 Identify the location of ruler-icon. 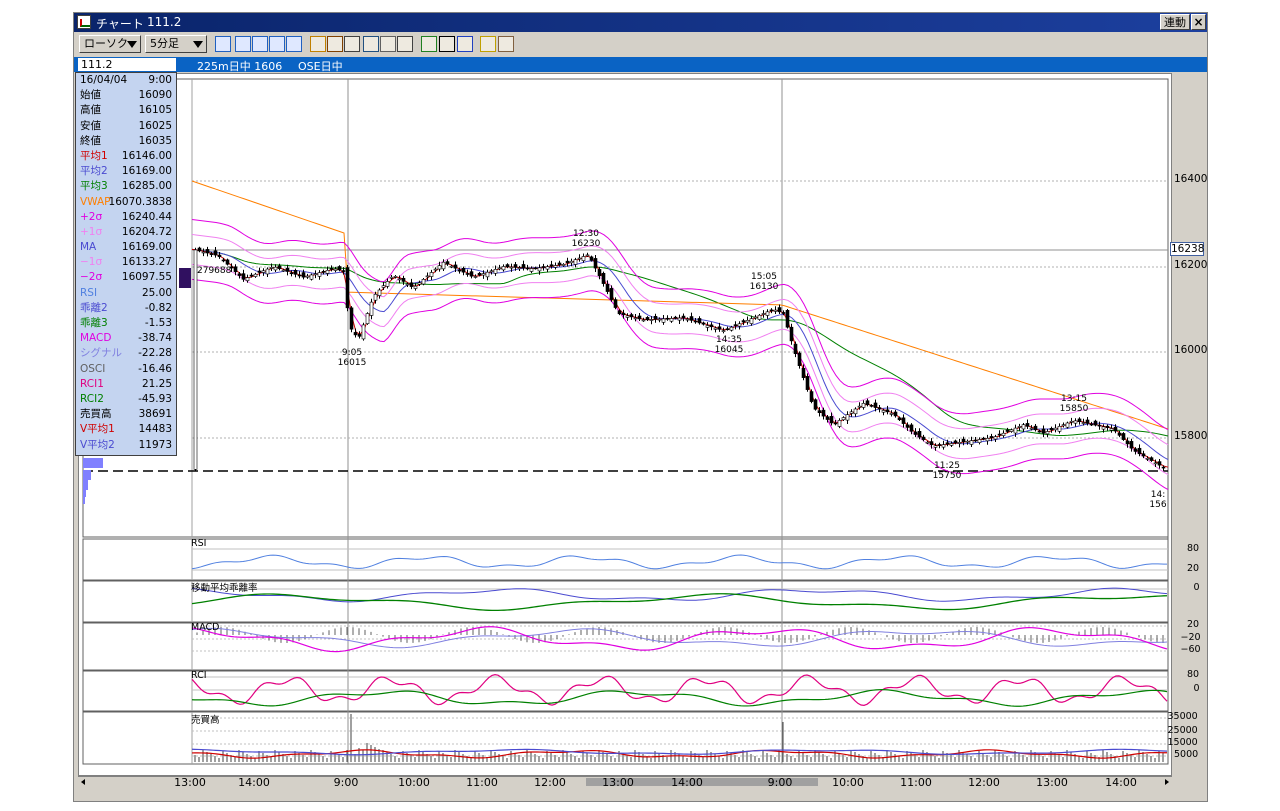
(405, 44).